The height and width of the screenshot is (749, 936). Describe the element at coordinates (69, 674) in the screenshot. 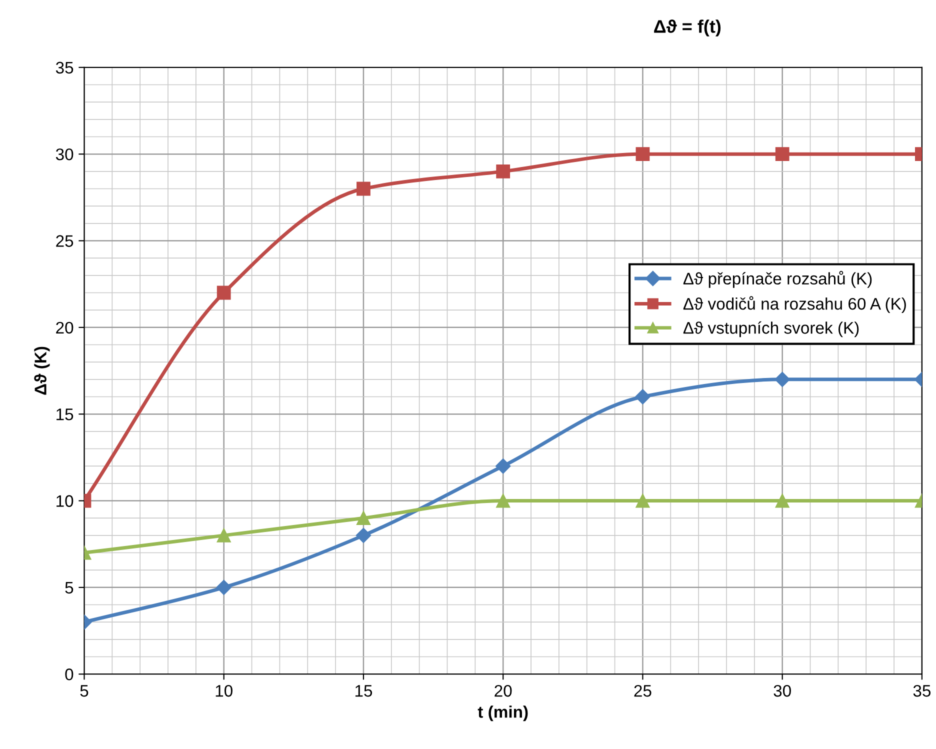

I see `y-tick-label: 0` at that location.